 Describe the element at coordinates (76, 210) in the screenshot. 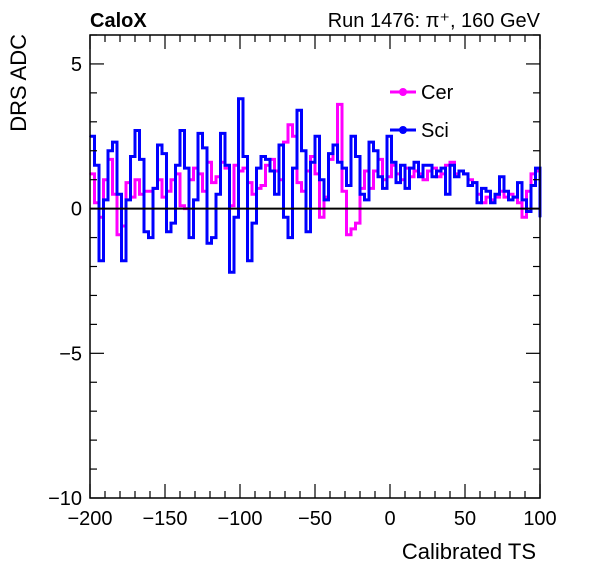

I see `y-tick-label: 0` at that location.